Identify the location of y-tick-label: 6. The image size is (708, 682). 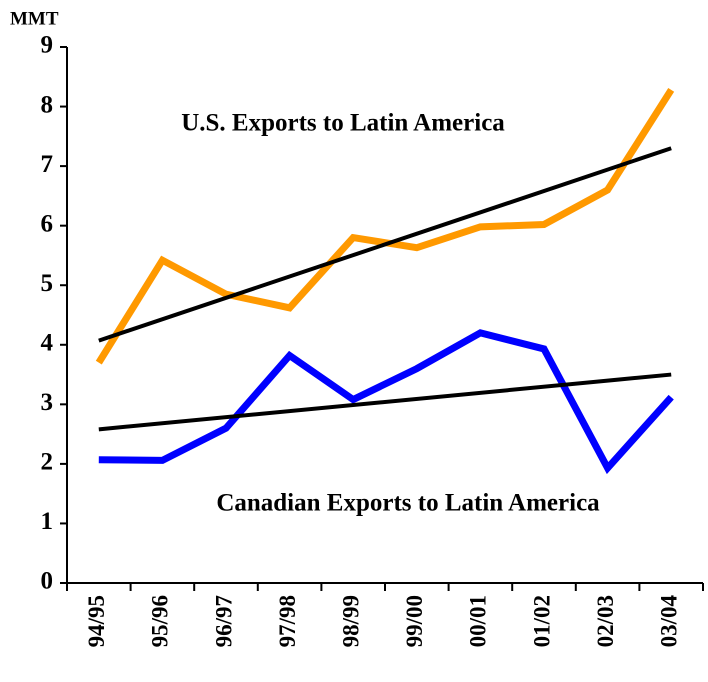
(47, 223).